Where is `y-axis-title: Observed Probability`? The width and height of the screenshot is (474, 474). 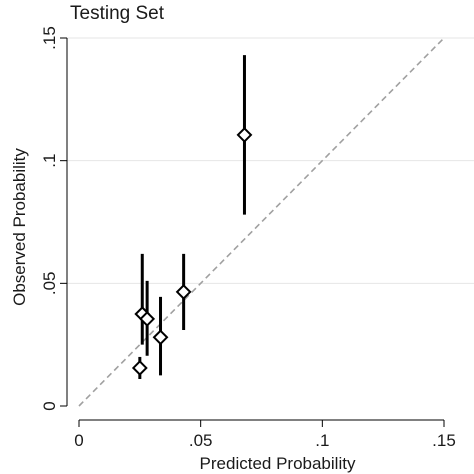
y-axis-title: Observed Probability is located at coordinates (19, 227).